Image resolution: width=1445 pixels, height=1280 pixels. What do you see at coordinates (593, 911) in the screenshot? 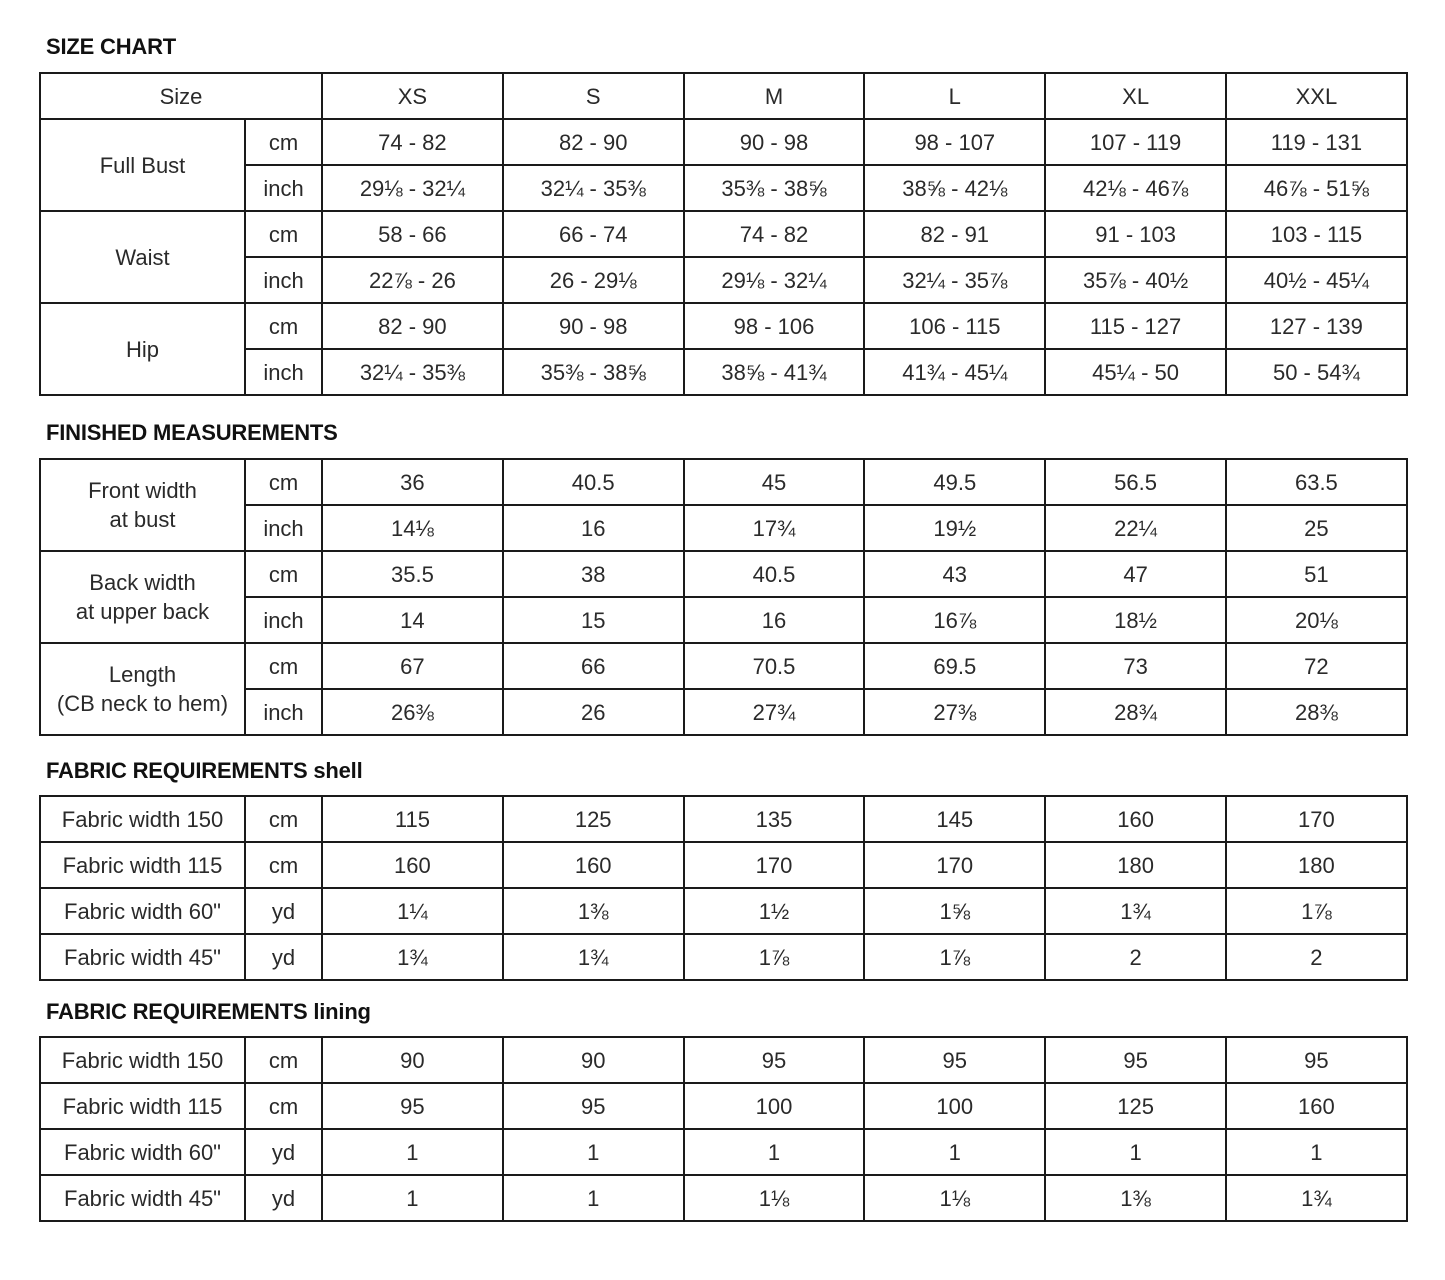
I see `value-cell-s: 1⅜` at bounding box center [593, 911].